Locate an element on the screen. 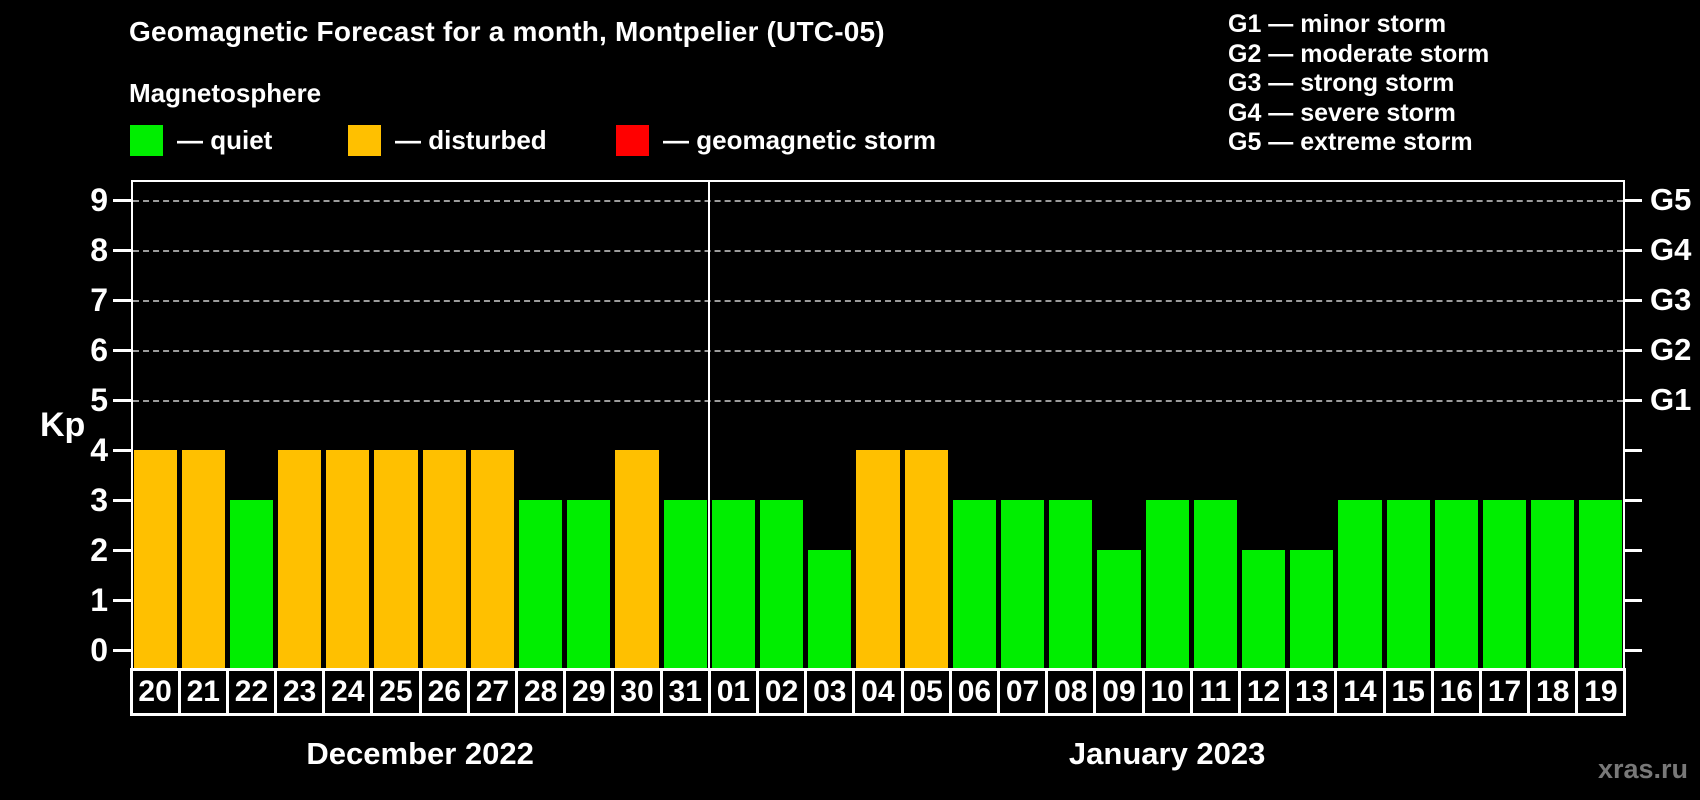 This screenshot has width=1700, height=800. y-tick-label-9: 9 is located at coordinates (99, 199).